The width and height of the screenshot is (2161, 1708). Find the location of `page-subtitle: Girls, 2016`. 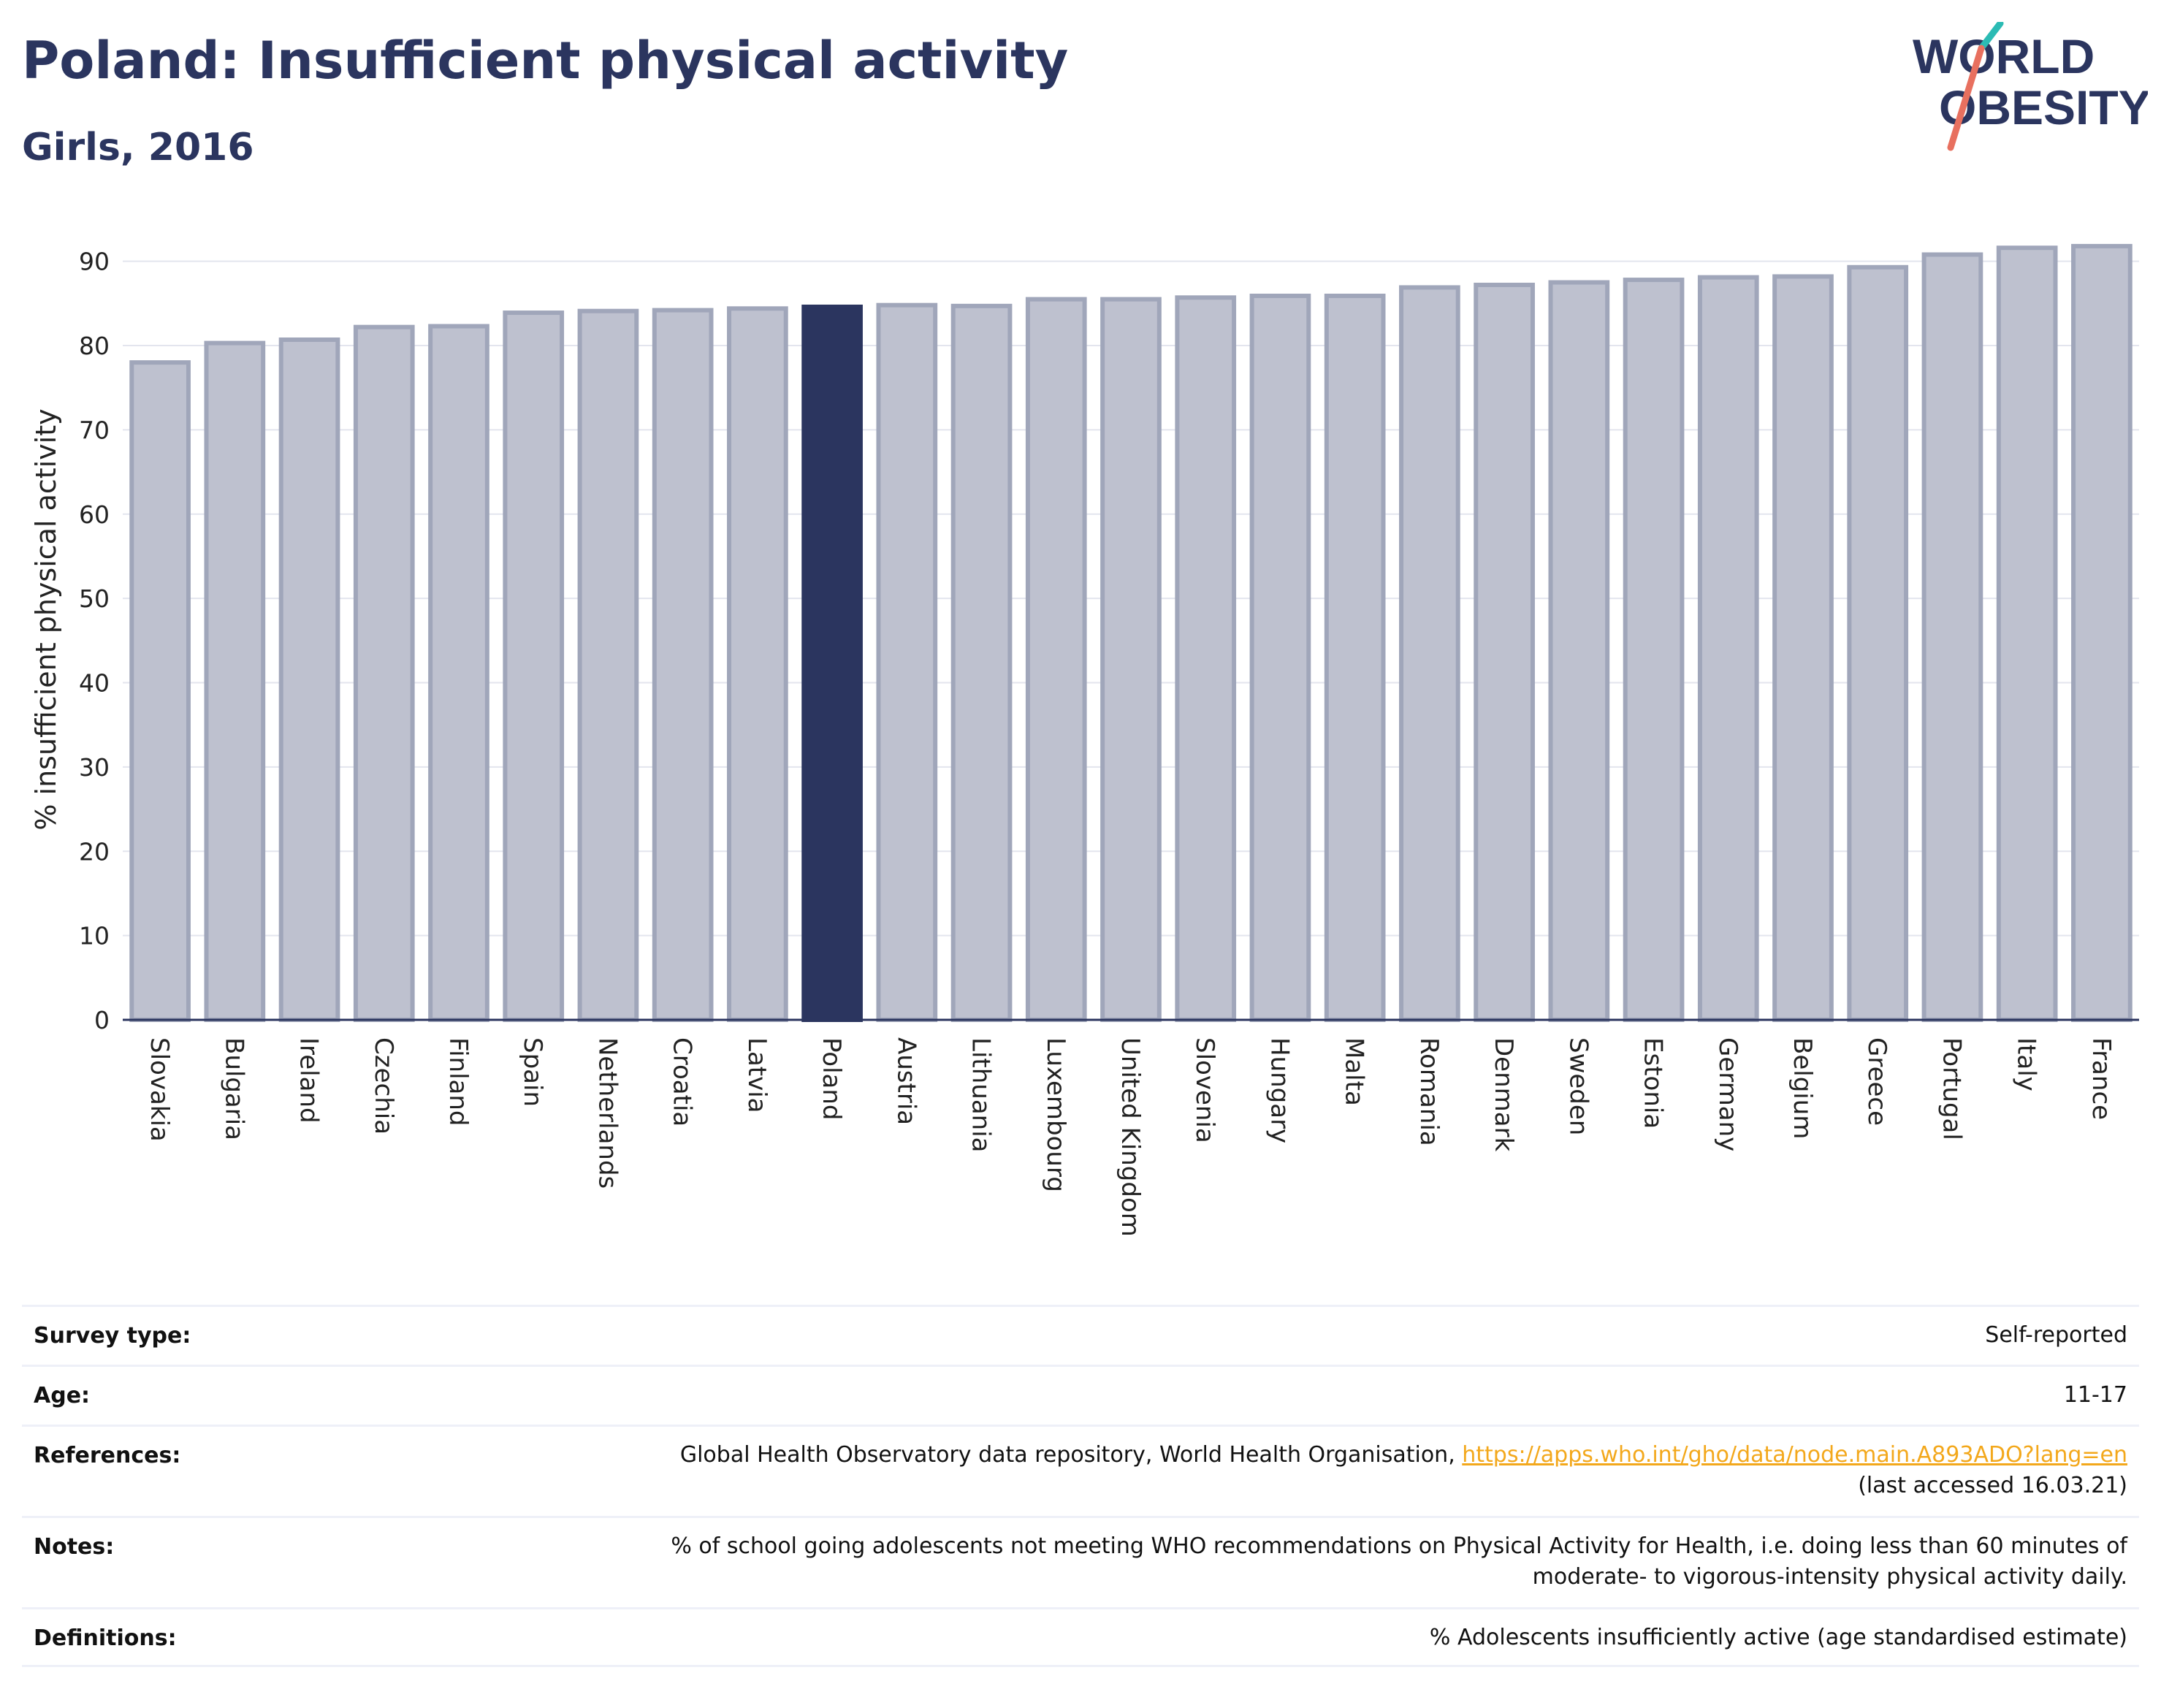

page-subtitle: Girls, 2016 is located at coordinates (138, 147).